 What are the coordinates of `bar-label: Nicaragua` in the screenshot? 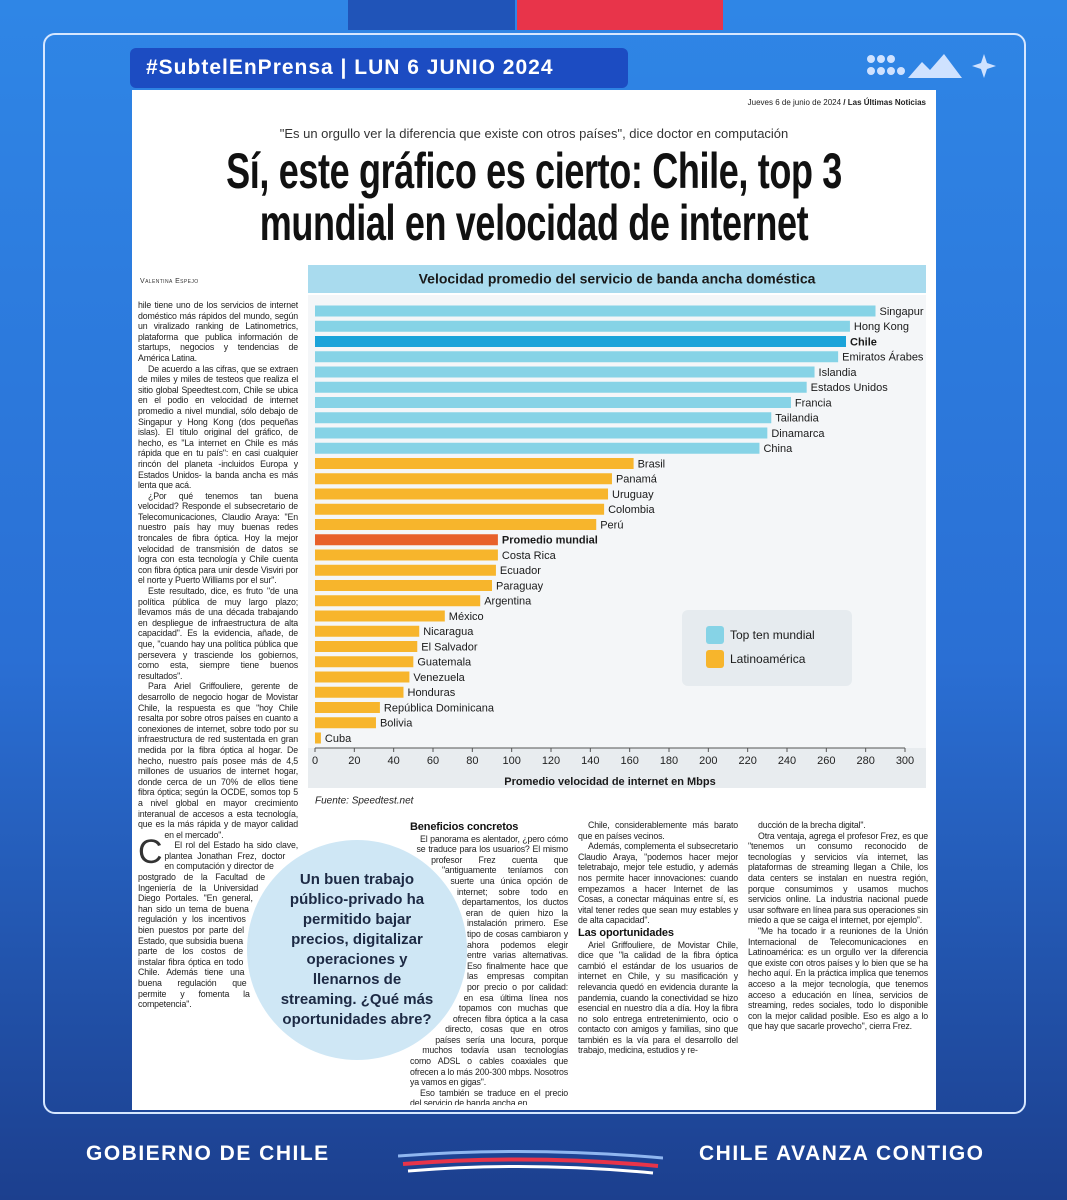 It's located at (448, 632).